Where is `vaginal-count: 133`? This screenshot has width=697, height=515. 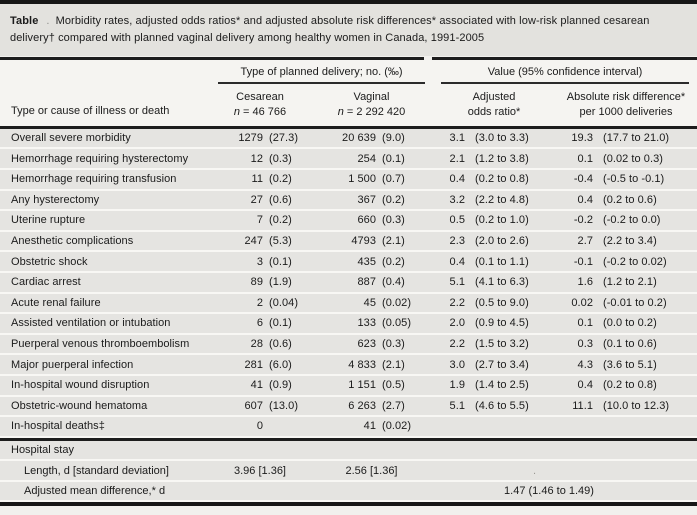 vaginal-count: 133 is located at coordinates (366, 323).